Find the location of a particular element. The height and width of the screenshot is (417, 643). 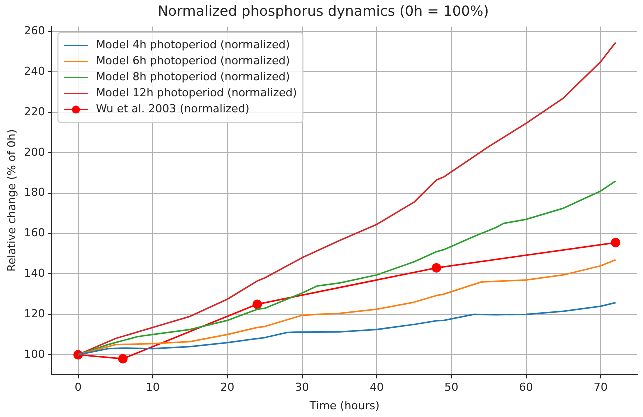

x-tick-label: 20 is located at coordinates (227, 387).